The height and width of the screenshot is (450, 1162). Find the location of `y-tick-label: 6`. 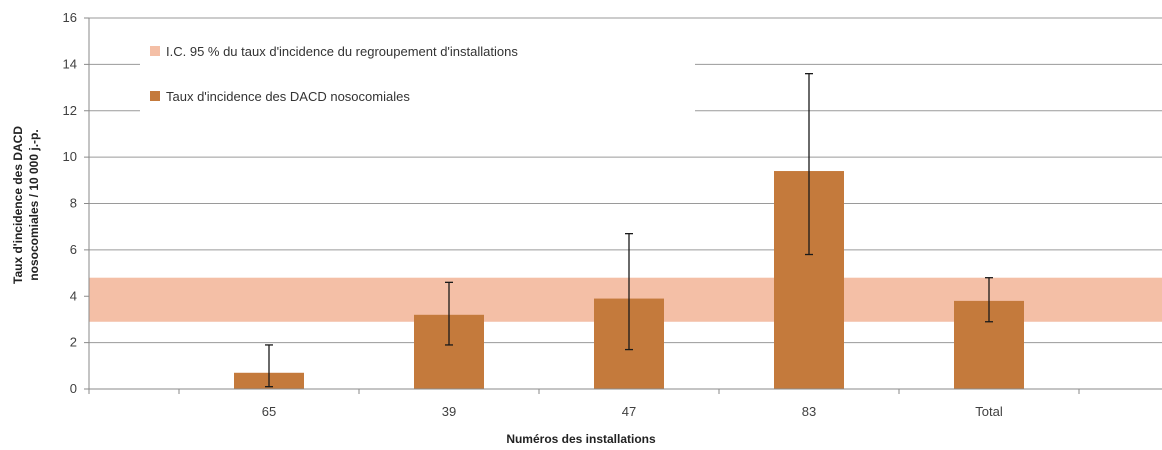

y-tick-label: 6 is located at coordinates (73, 249).